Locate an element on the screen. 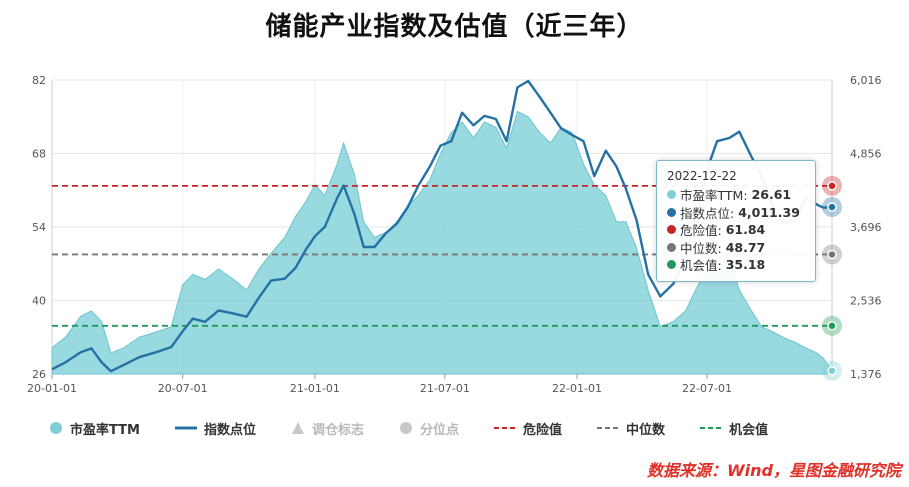  tooltip-date: 2022-12-22 is located at coordinates (702, 176).